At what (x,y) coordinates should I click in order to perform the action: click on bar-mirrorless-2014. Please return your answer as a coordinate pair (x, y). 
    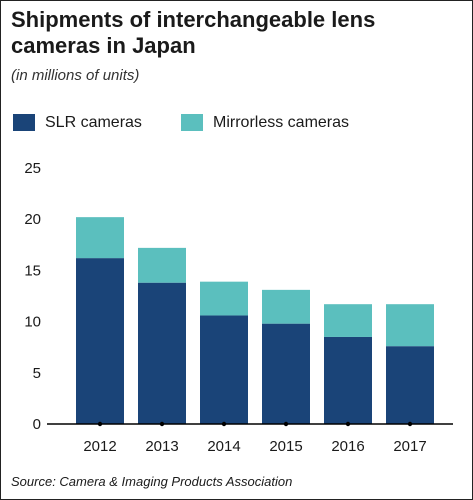
    Looking at the image, I should click on (224, 298).